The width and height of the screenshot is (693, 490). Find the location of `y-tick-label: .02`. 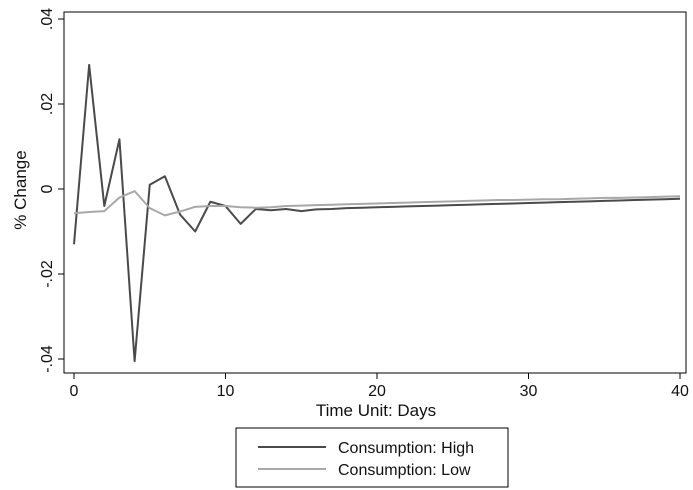

y-tick-label: .02 is located at coordinates (47, 104).